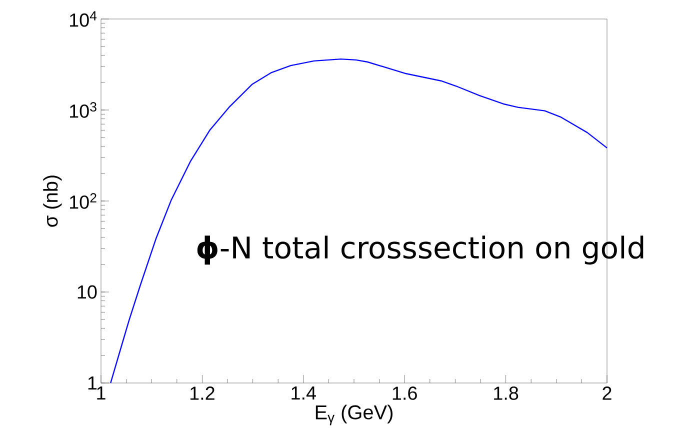 The height and width of the screenshot is (445, 694). What do you see at coordinates (420, 250) in the screenshot?
I see `annotation: ϕ-N total crosssection on gold` at bounding box center [420, 250].